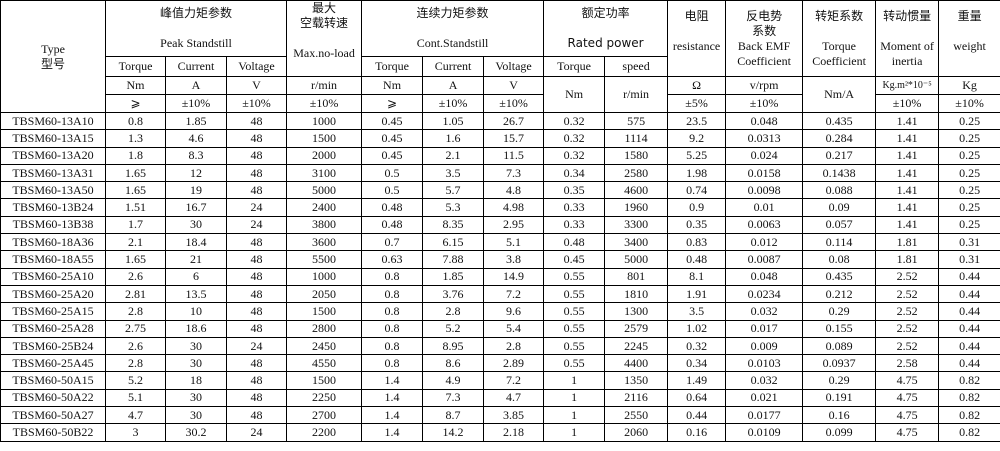 The height and width of the screenshot is (451, 1000). I want to click on value-cell: 0.217, so click(839, 155).